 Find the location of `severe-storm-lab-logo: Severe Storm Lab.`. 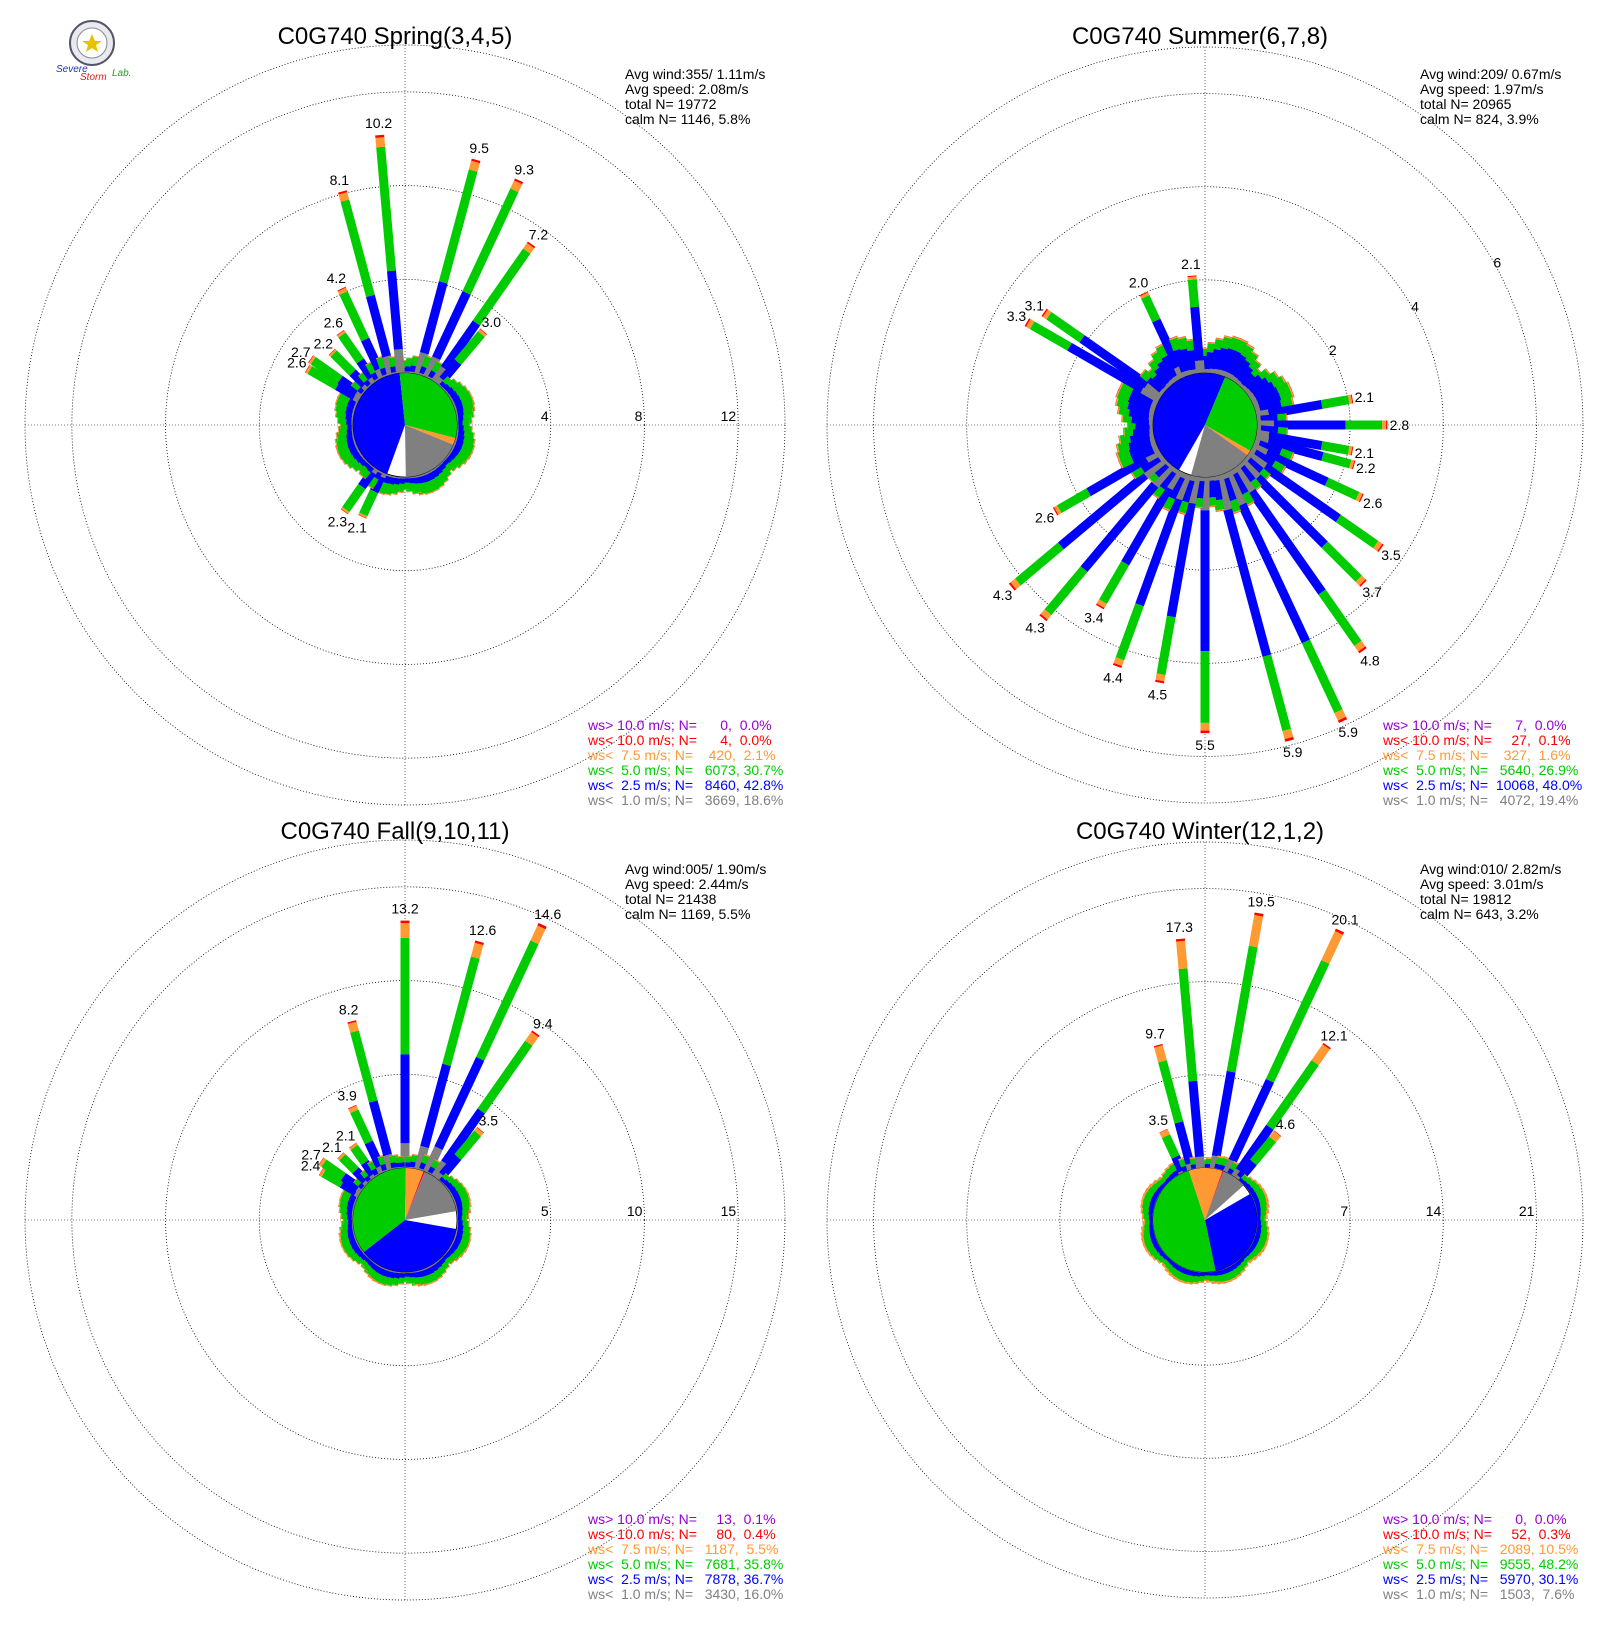

severe-storm-lab-logo: Severe Storm Lab. is located at coordinates (93, 51).